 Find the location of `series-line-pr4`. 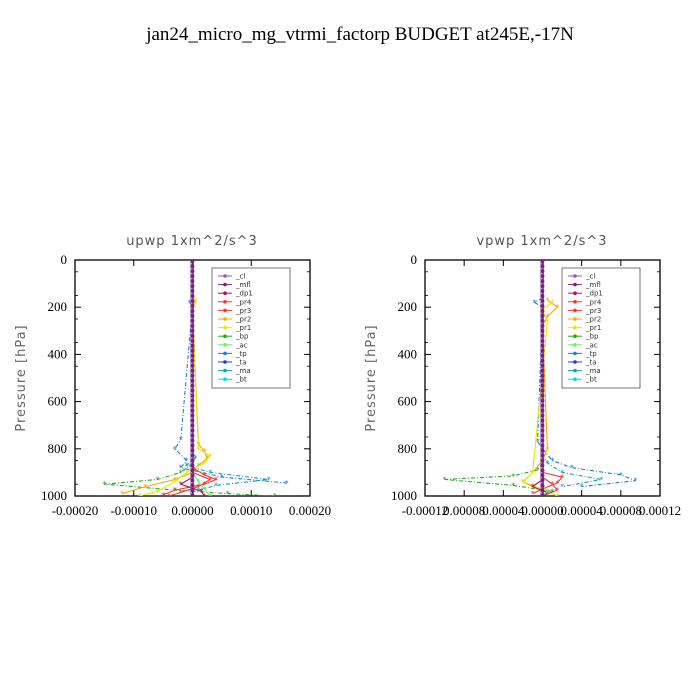

series-line-pr4 is located at coordinates (190, 483).